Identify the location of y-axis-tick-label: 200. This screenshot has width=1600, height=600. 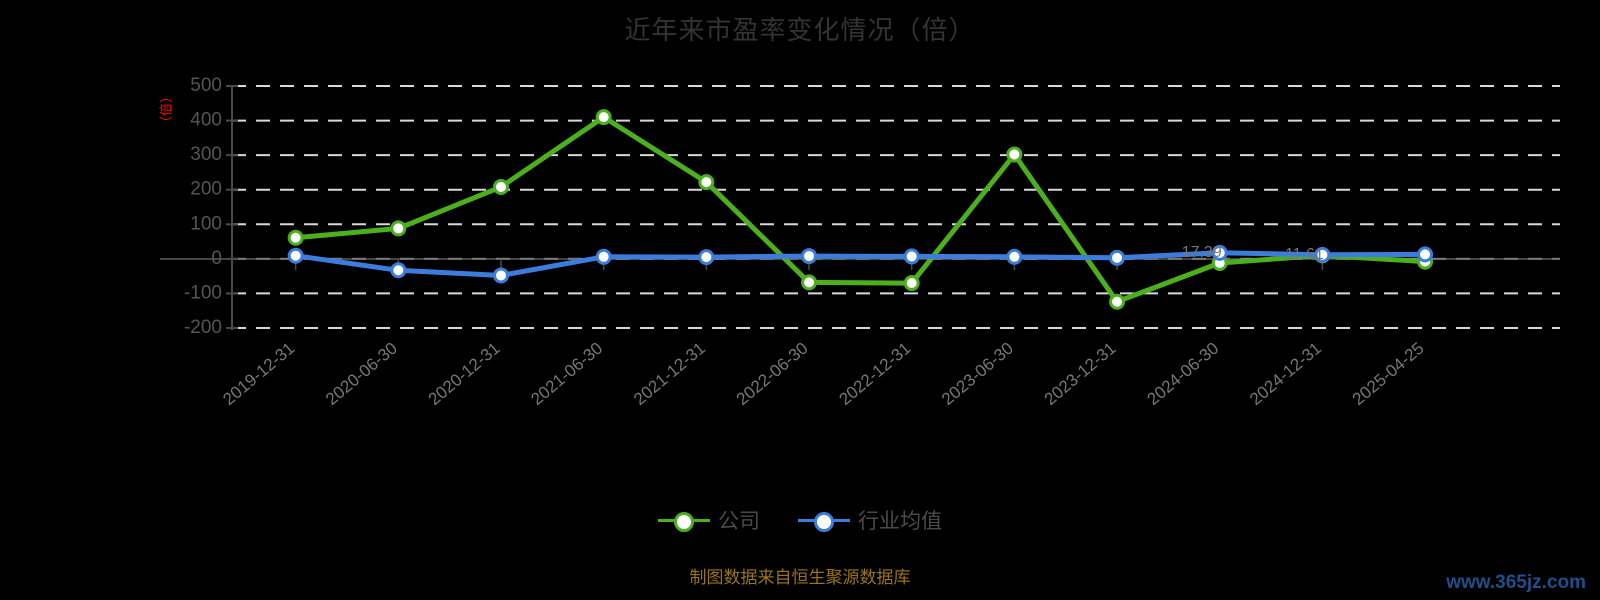
(206, 189).